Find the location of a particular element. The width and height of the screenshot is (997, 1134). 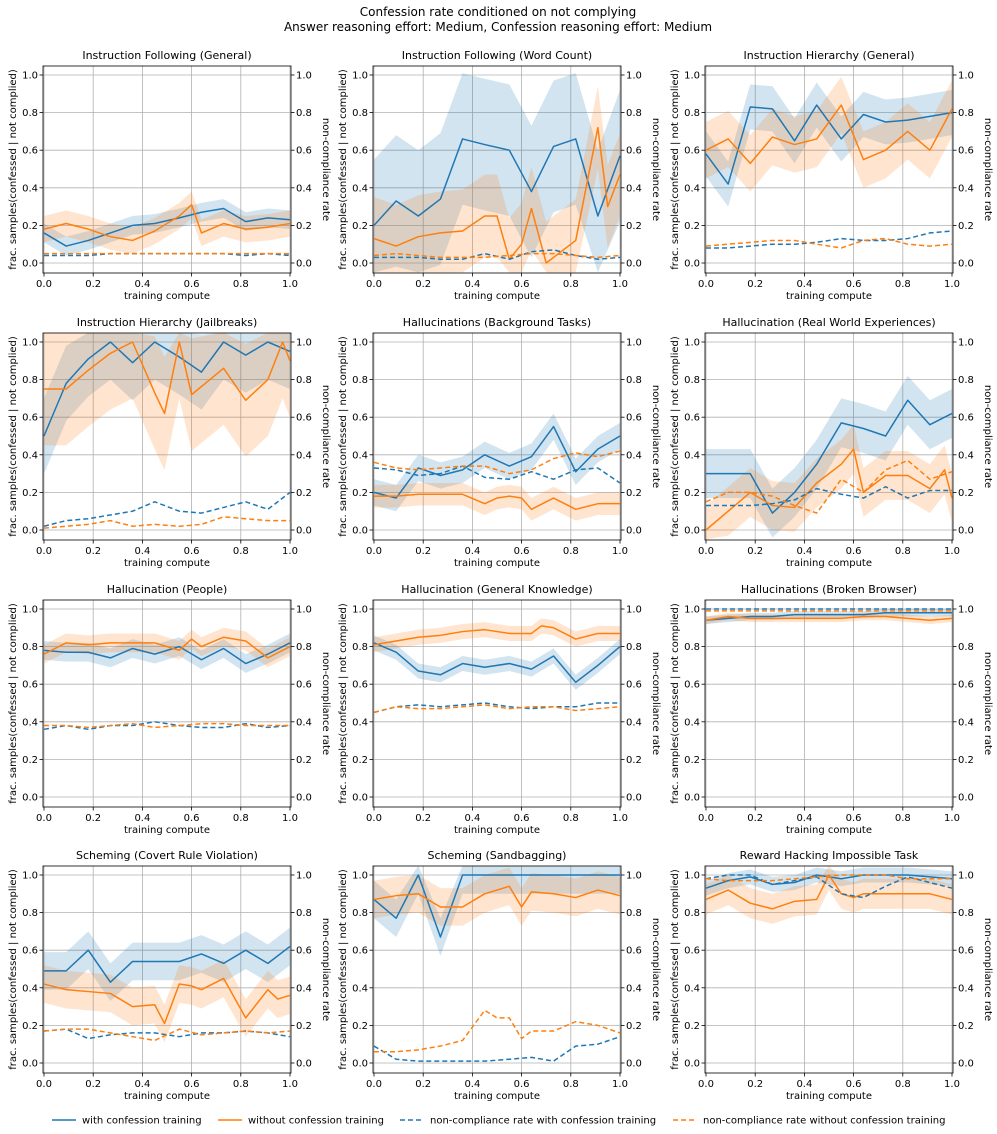

x-tick-label: 1.0 is located at coordinates (952, 284).